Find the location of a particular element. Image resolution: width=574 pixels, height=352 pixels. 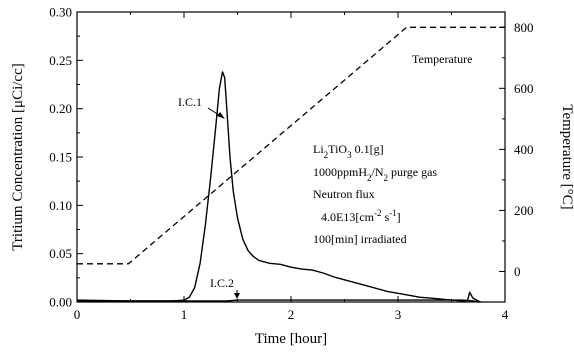

condition-text: ] is located at coordinates (399, 217).